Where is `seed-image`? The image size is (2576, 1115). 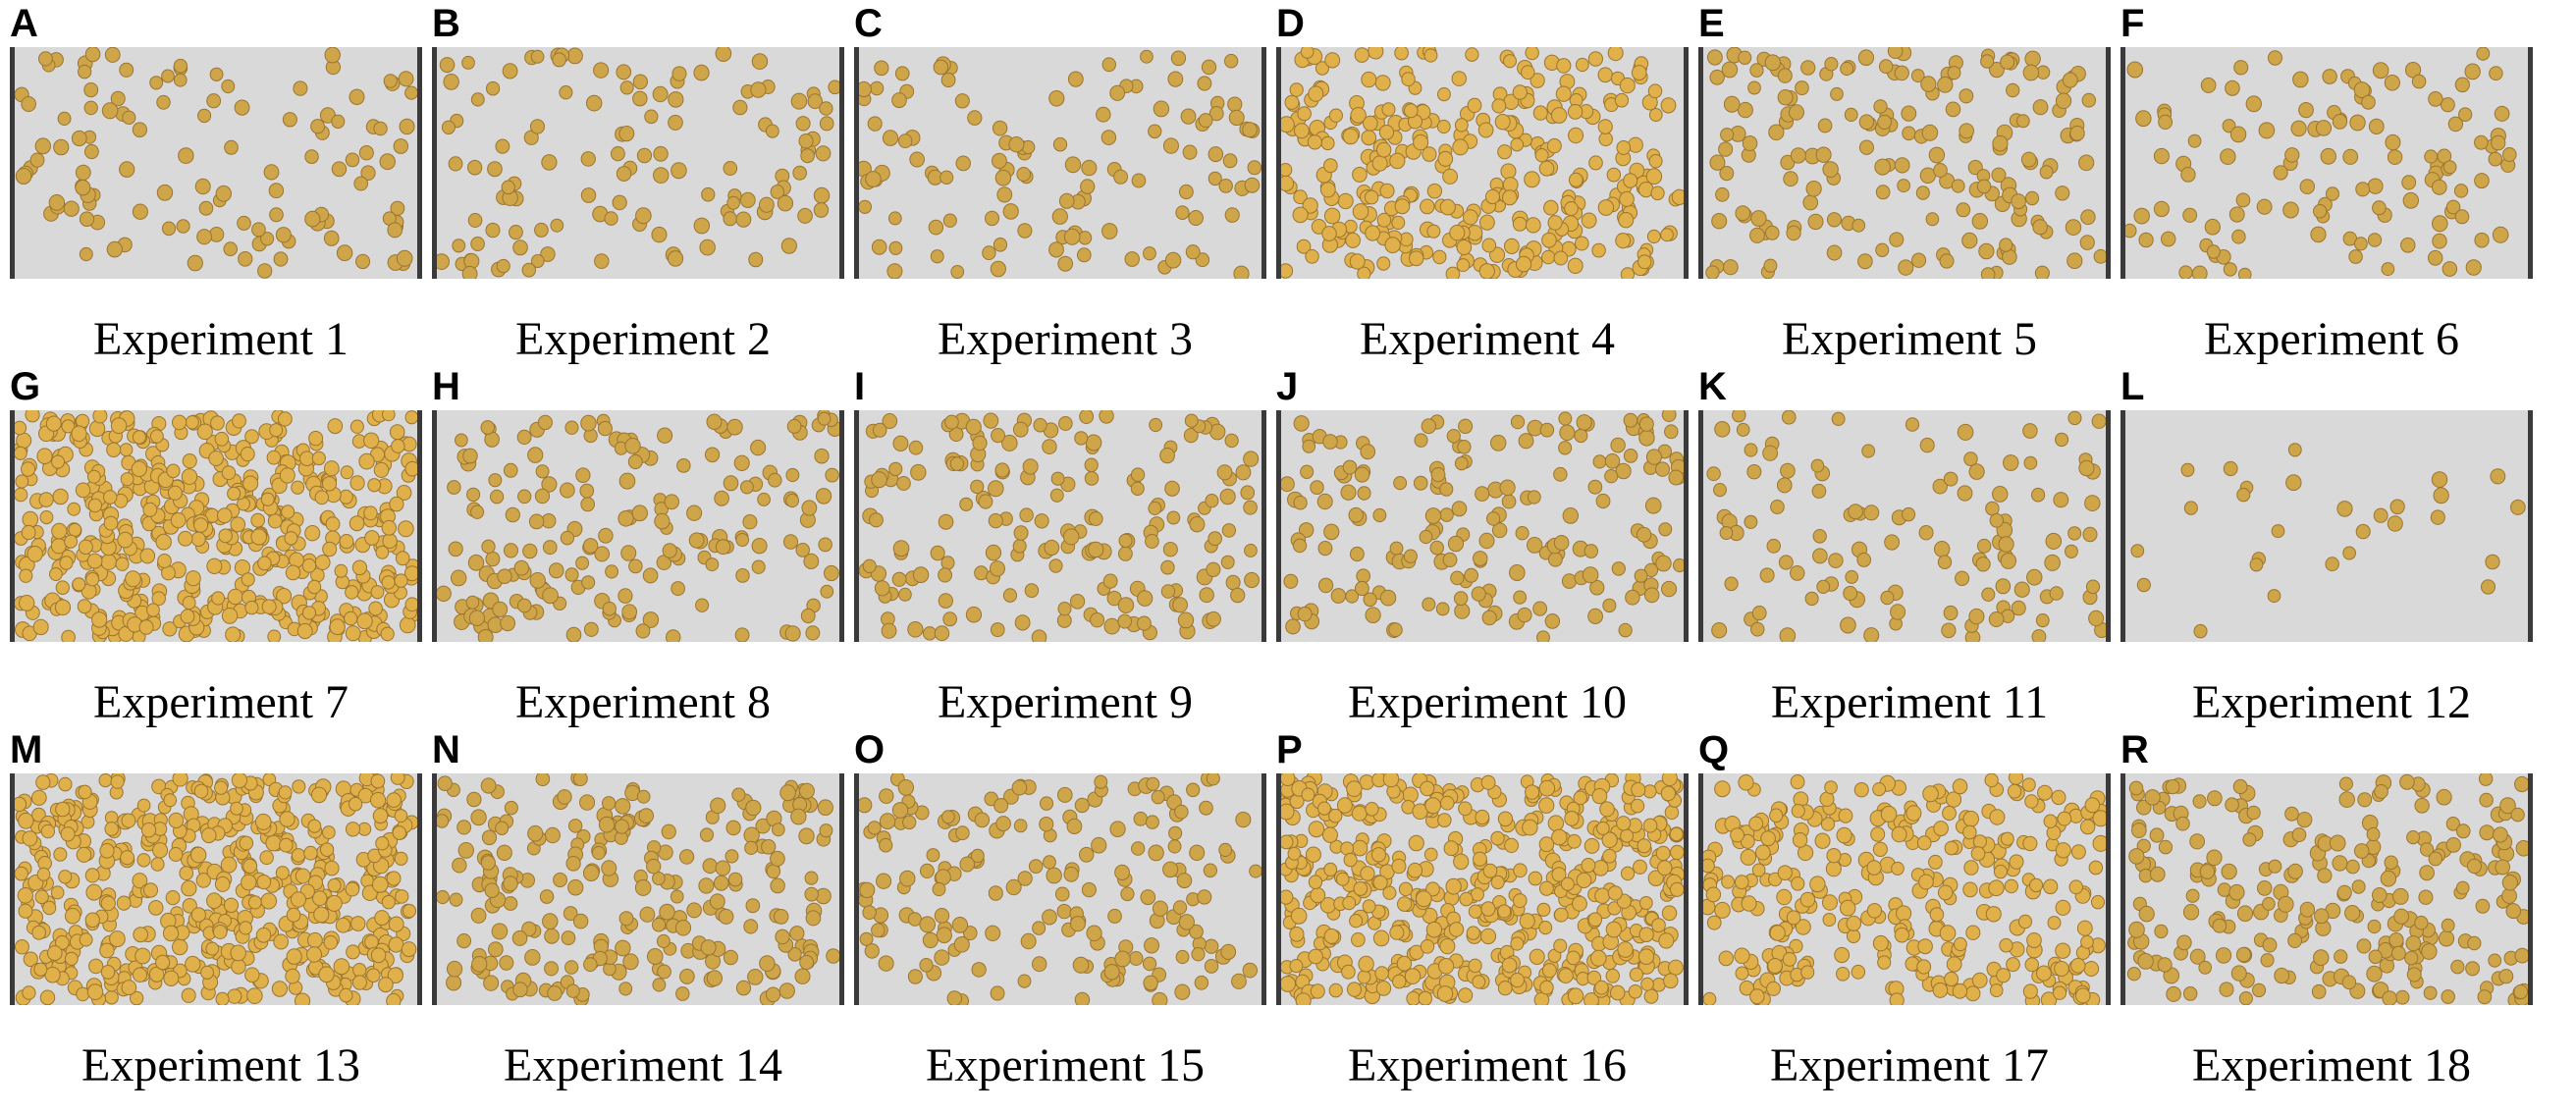 seed-image is located at coordinates (1482, 889).